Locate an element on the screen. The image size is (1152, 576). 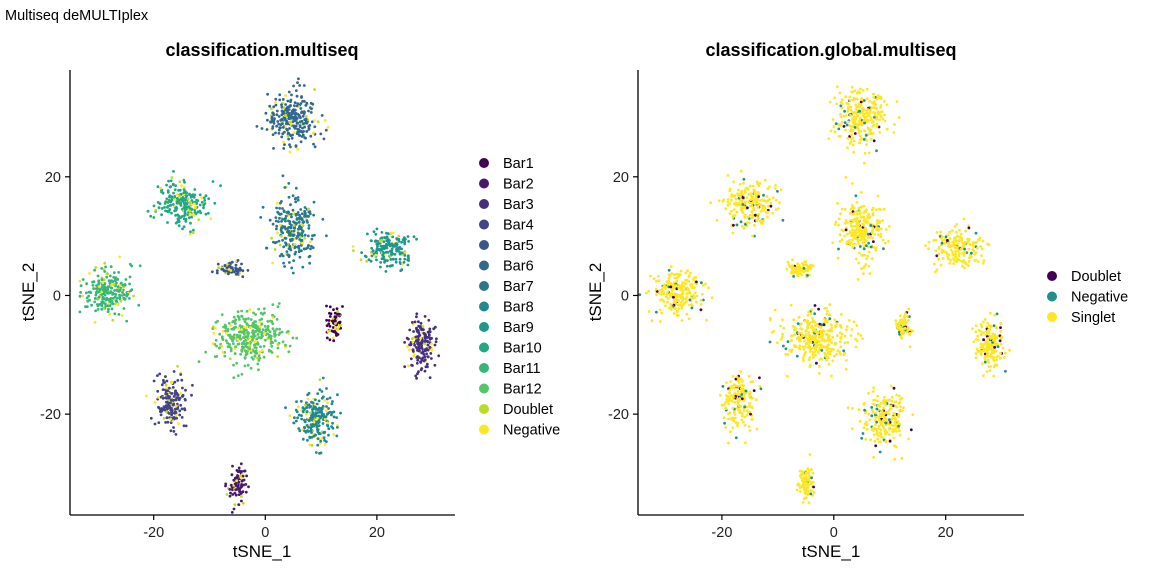
legend-label: Bar6 is located at coordinates (518, 267).